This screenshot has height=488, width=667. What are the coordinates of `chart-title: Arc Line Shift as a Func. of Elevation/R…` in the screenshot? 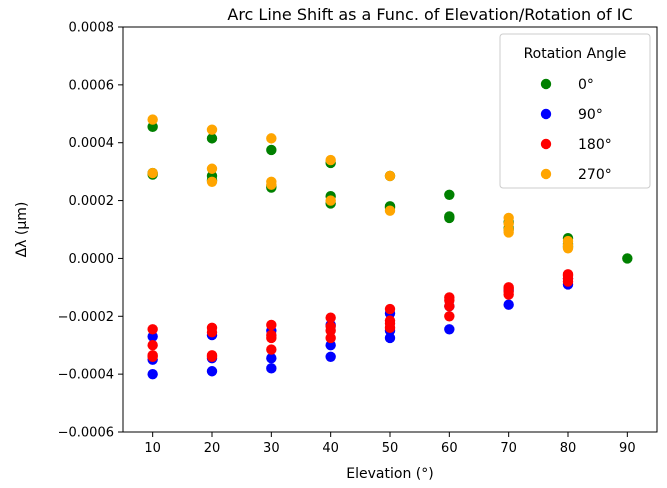 It's located at (429, 14).